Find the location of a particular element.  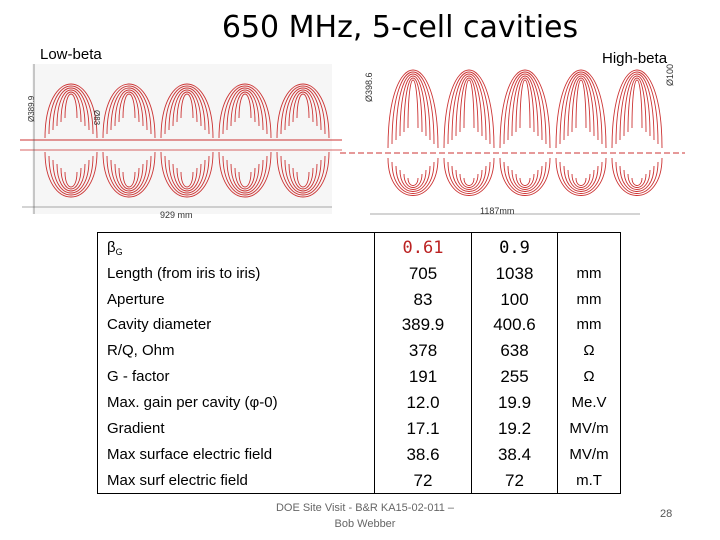

units-column: mm mm mm Ω Ω Me.V MV/m MV/m m.T is located at coordinates (589, 363).